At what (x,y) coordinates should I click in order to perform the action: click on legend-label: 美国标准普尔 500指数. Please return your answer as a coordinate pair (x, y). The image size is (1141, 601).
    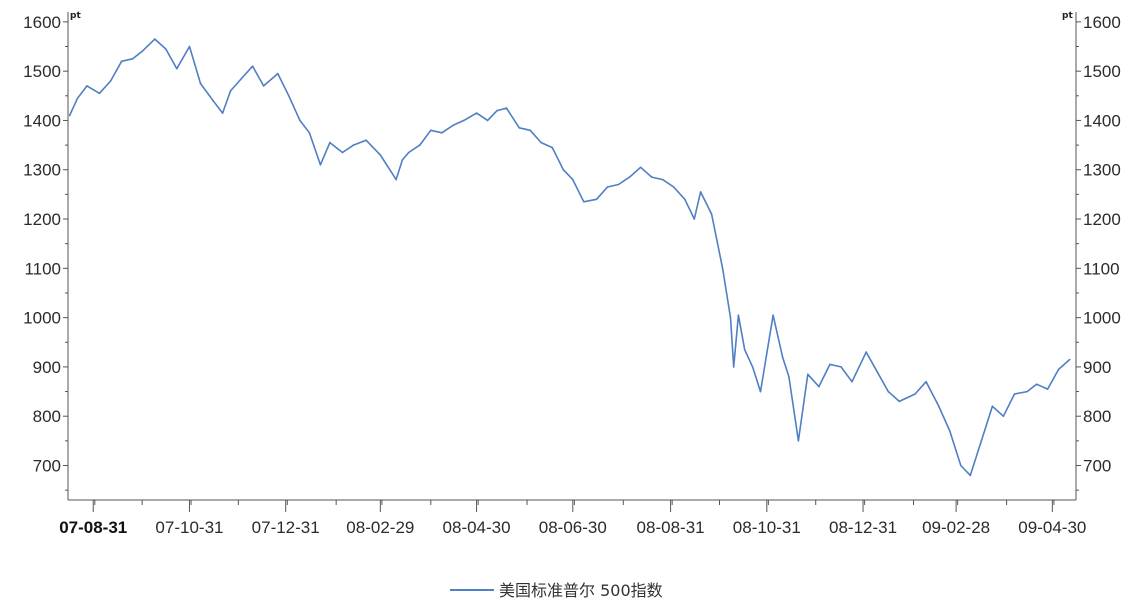
    Looking at the image, I should click on (581, 590).